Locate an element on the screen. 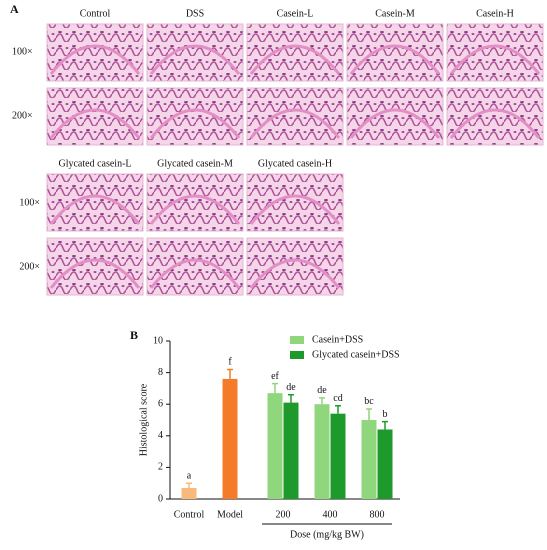  significance-label: b is located at coordinates (385, 414).